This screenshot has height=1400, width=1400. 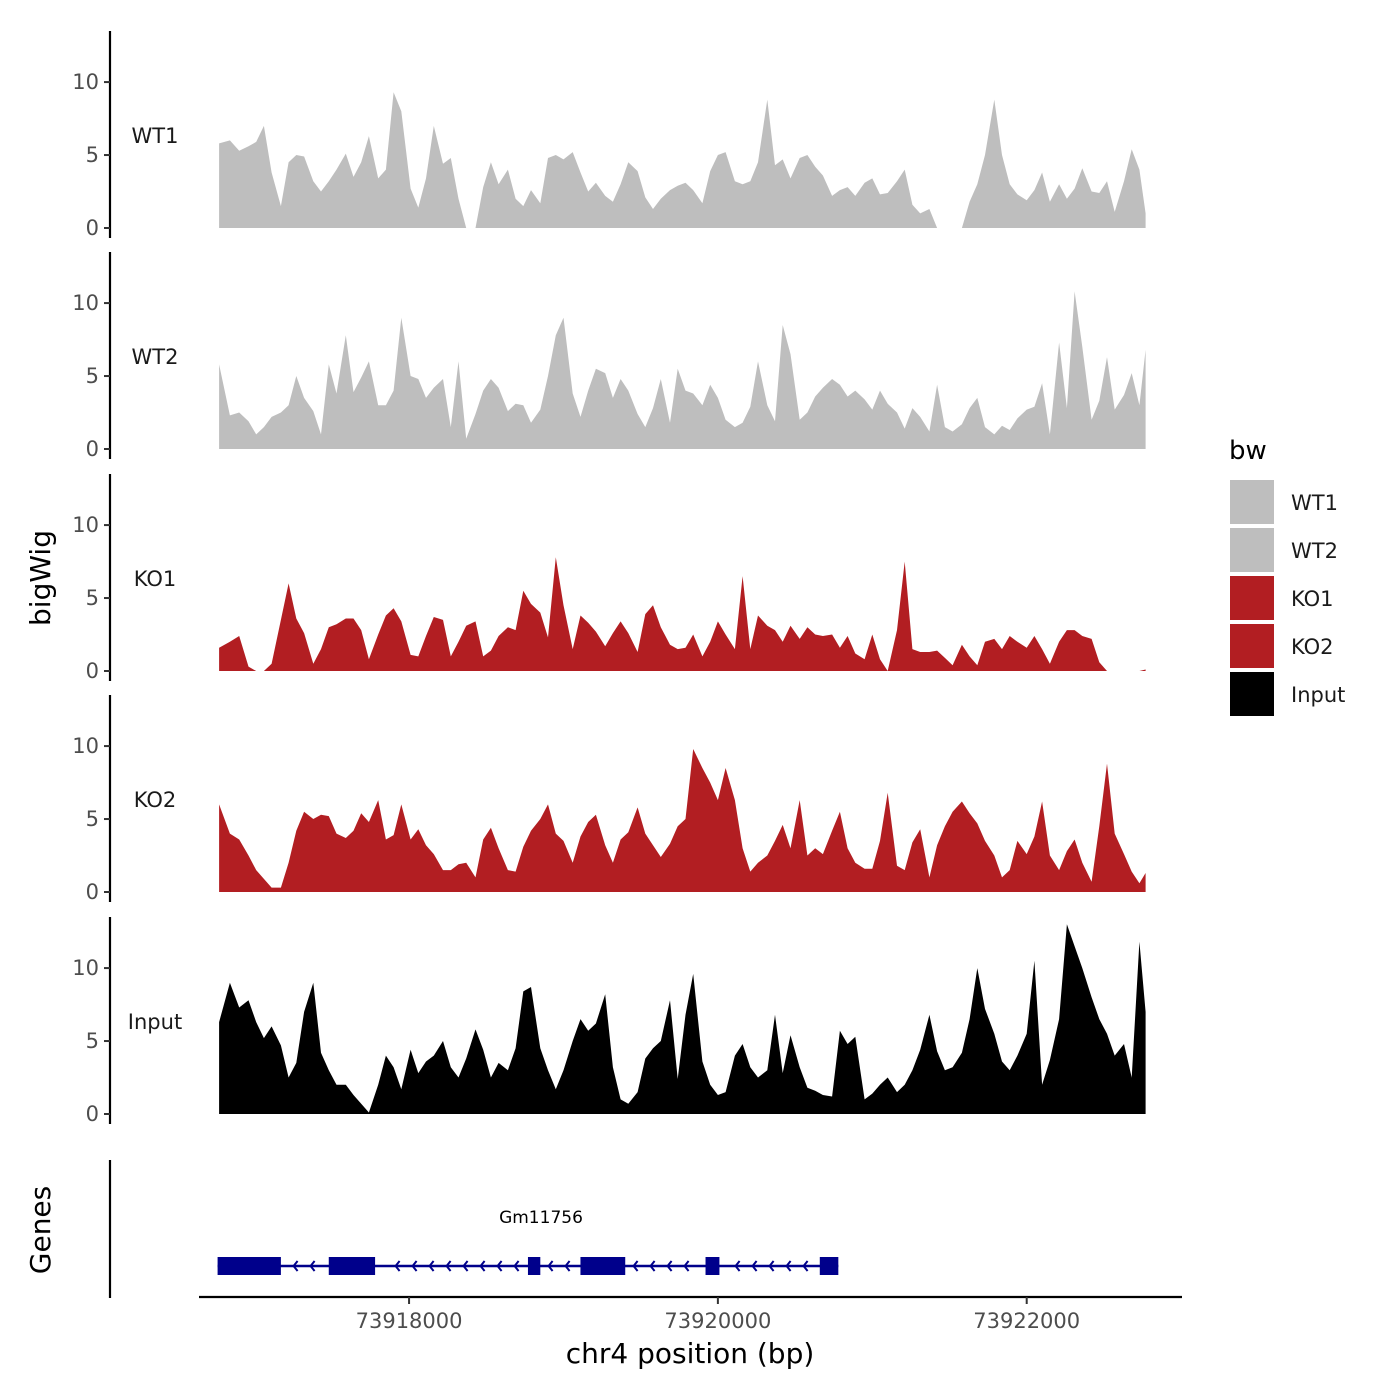 I want to click on track-label: Input, so click(x=155, y=1022).